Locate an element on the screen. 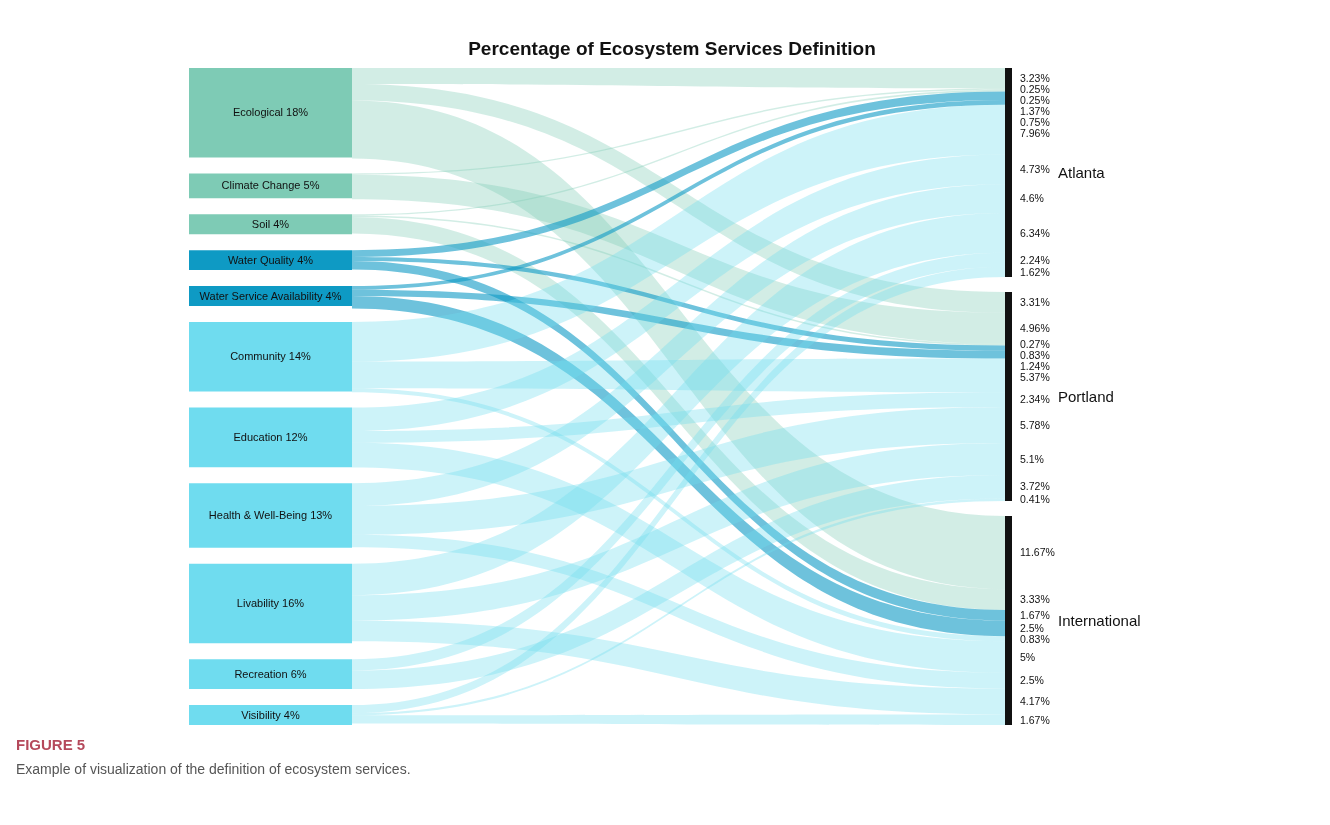 The height and width of the screenshot is (825, 1330). data-label: 7.96% is located at coordinates (1035, 132).